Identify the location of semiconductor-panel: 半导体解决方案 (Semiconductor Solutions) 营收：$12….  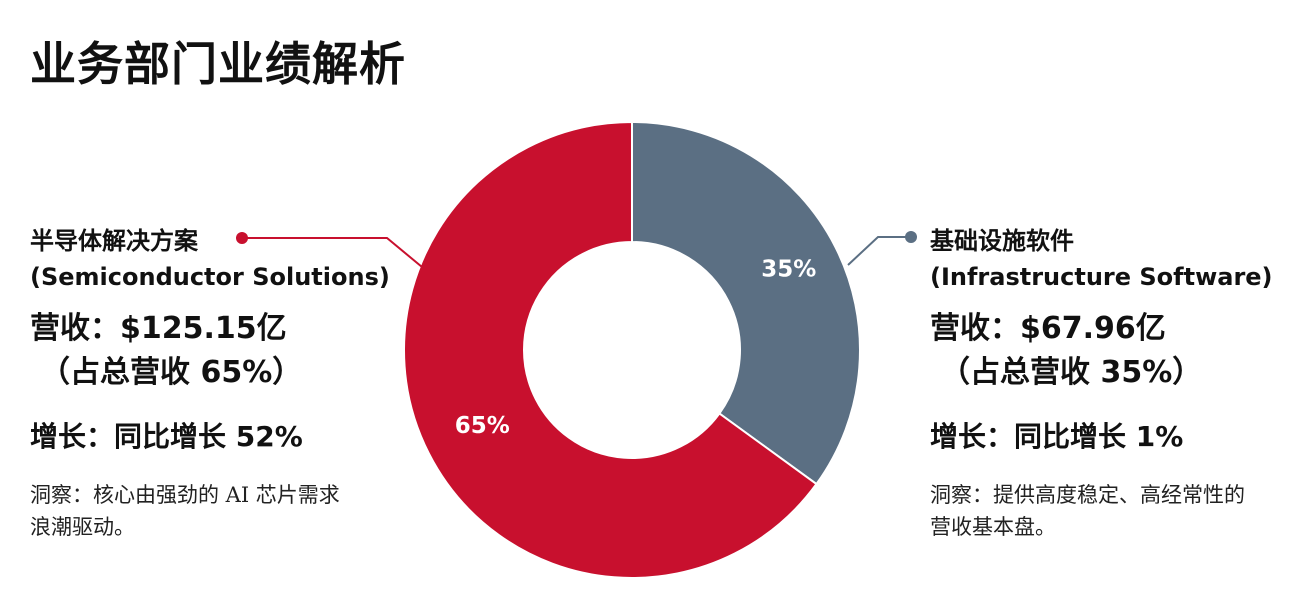
(210, 383).